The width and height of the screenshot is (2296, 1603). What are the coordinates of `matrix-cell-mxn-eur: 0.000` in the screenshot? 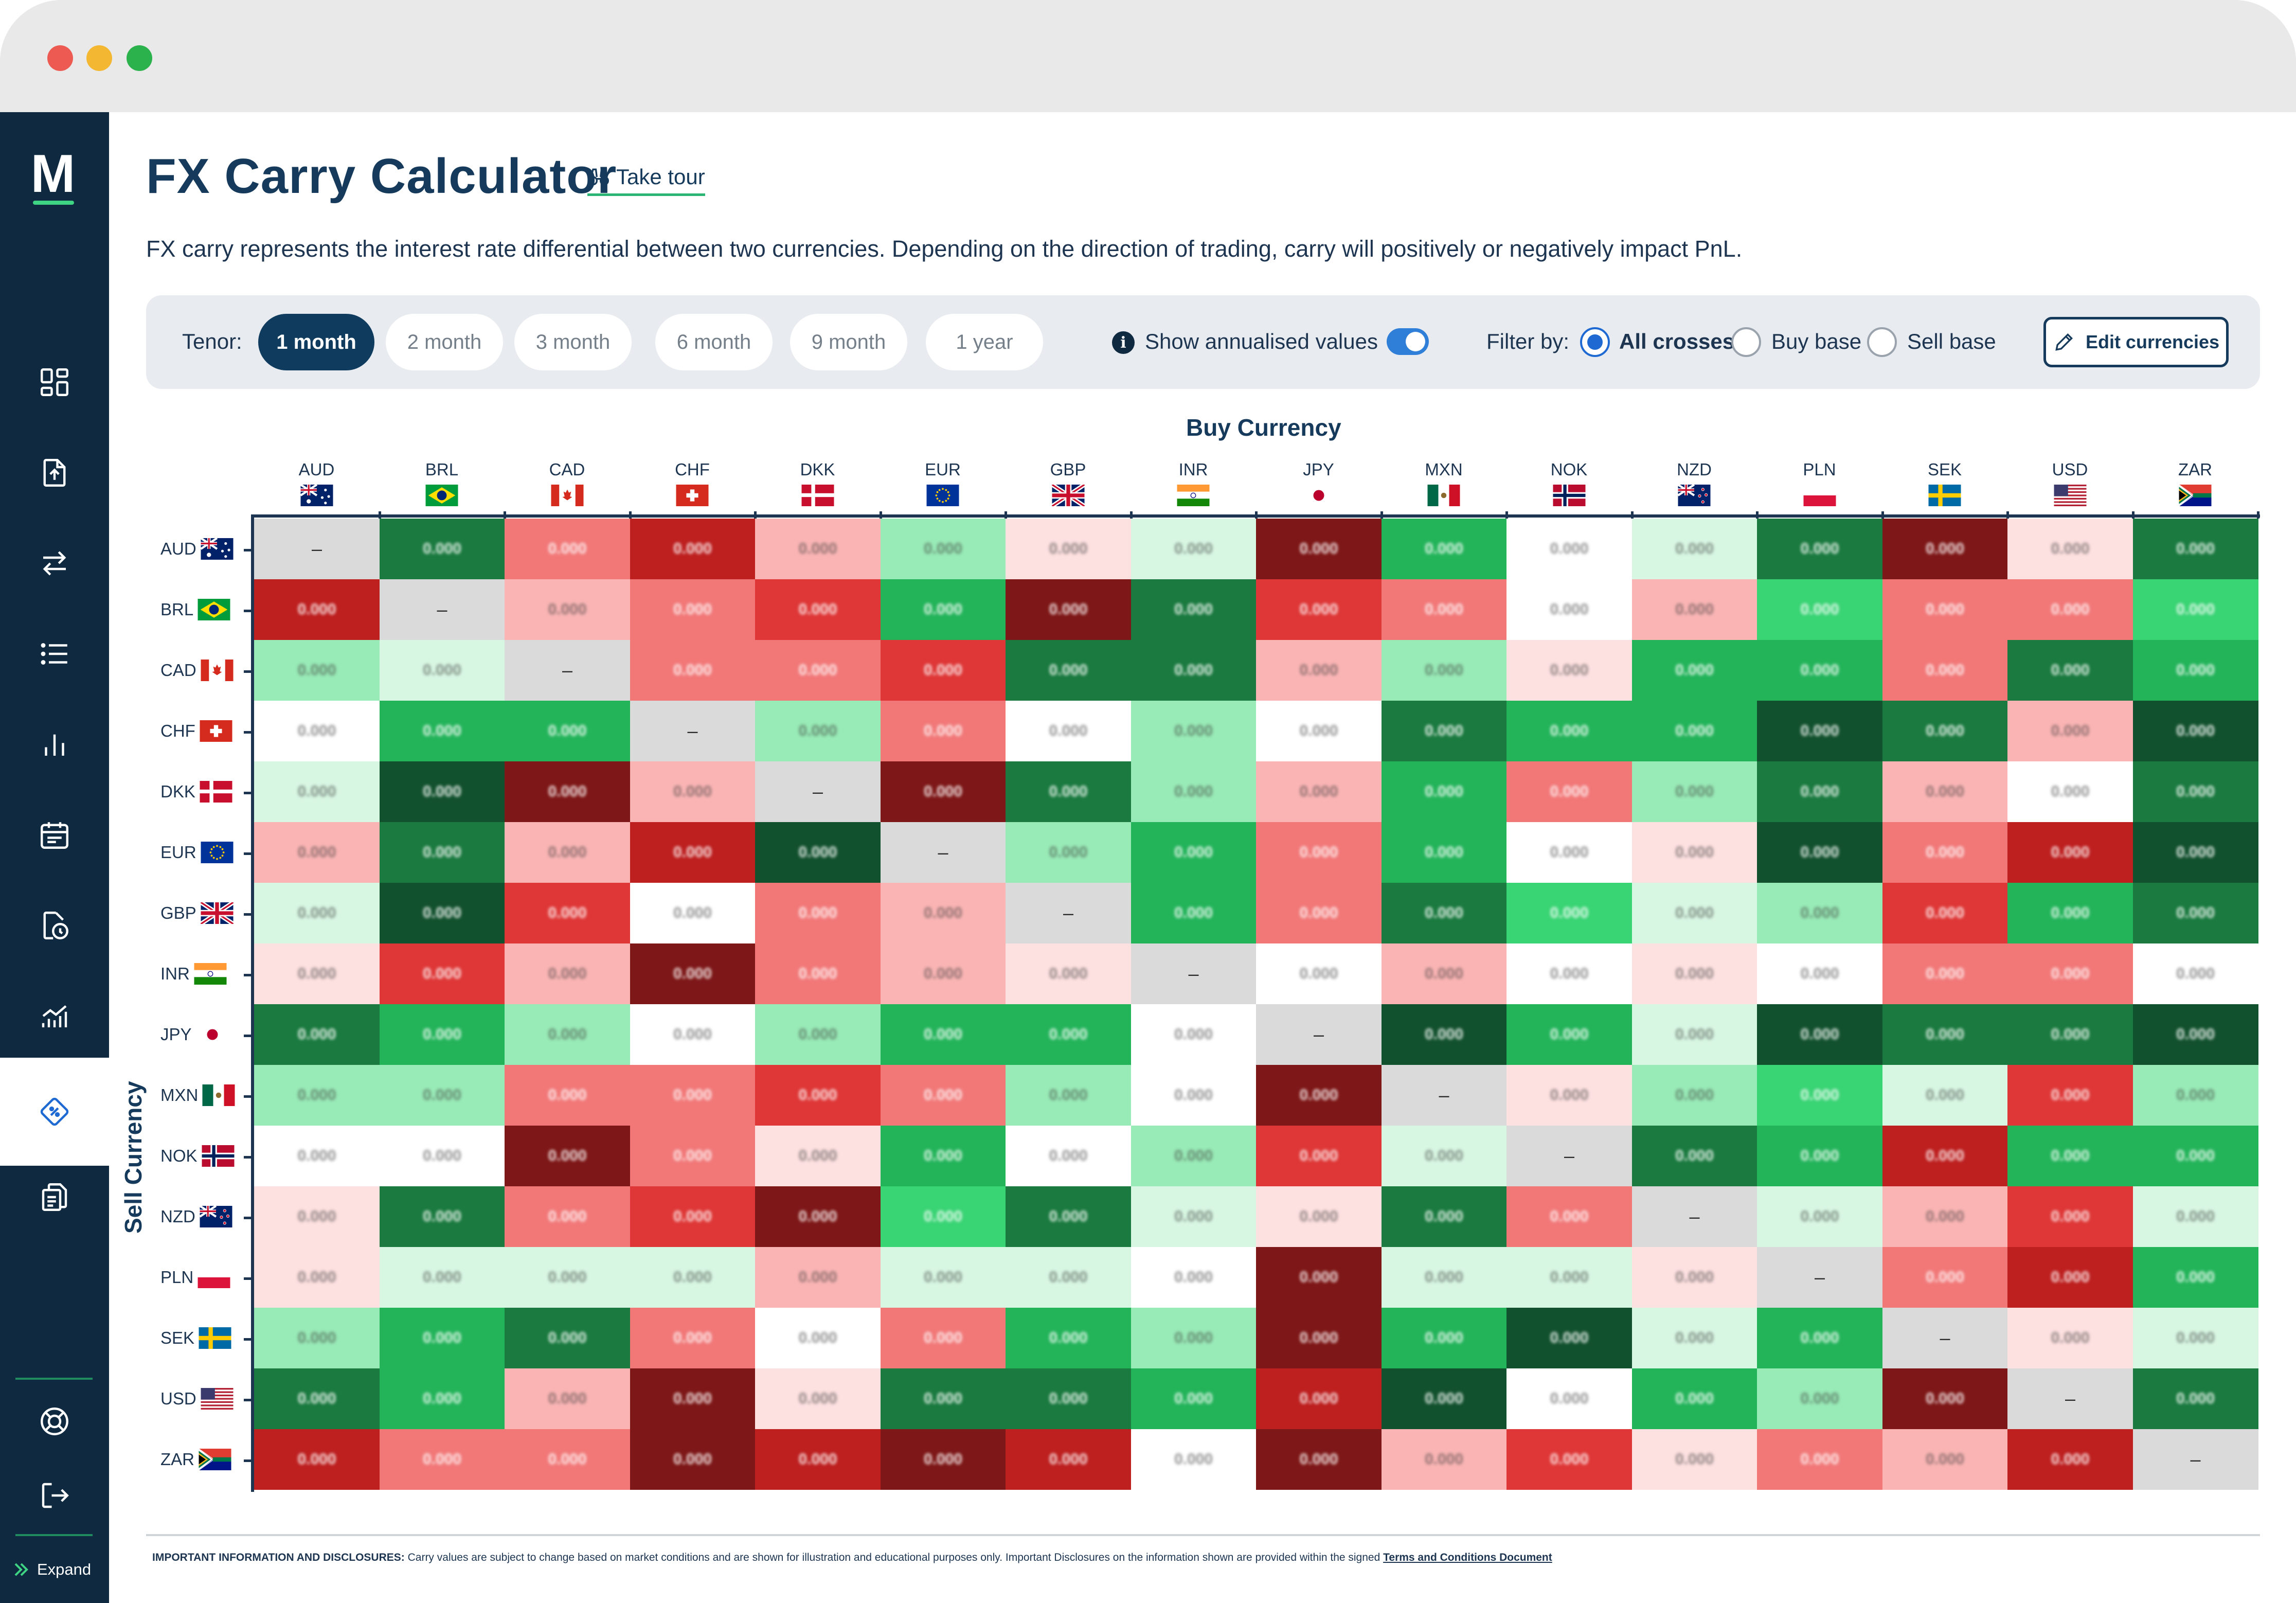 It's located at (943, 1095).